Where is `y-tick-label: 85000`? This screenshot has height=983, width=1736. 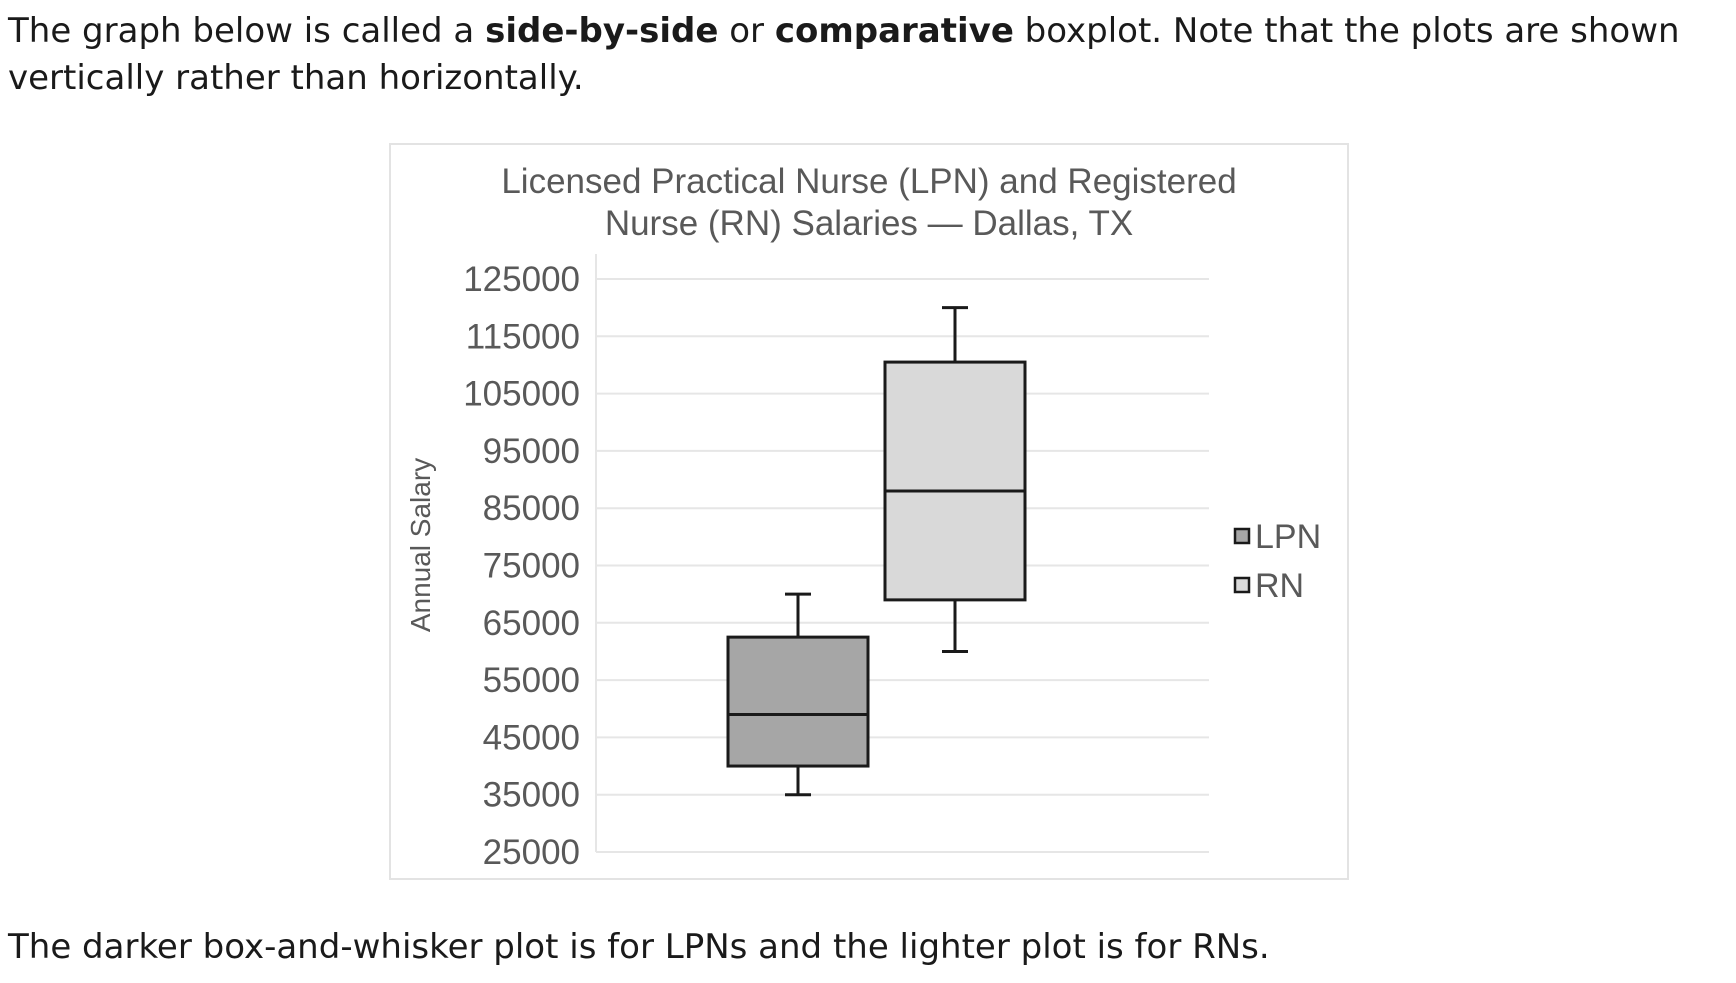
y-tick-label: 85000 is located at coordinates (531, 508).